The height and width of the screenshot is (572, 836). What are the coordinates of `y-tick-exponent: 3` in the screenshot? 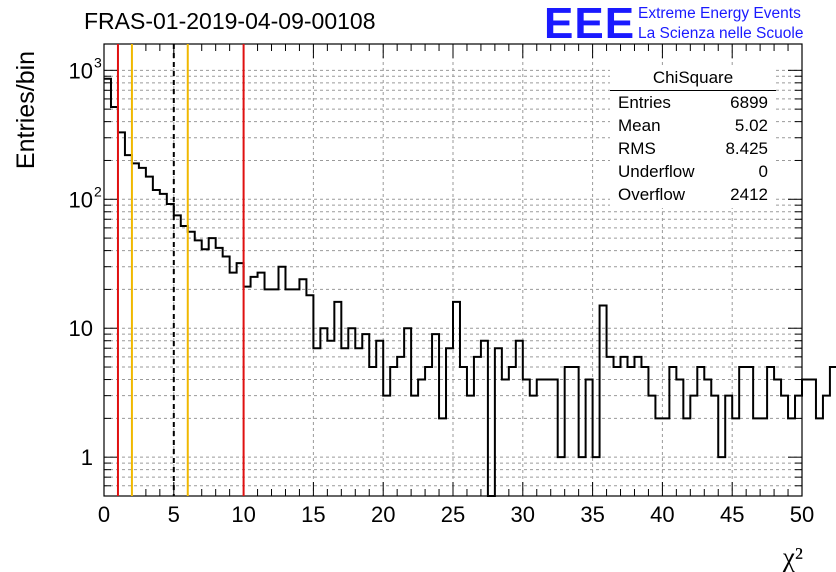 It's located at (98, 62).